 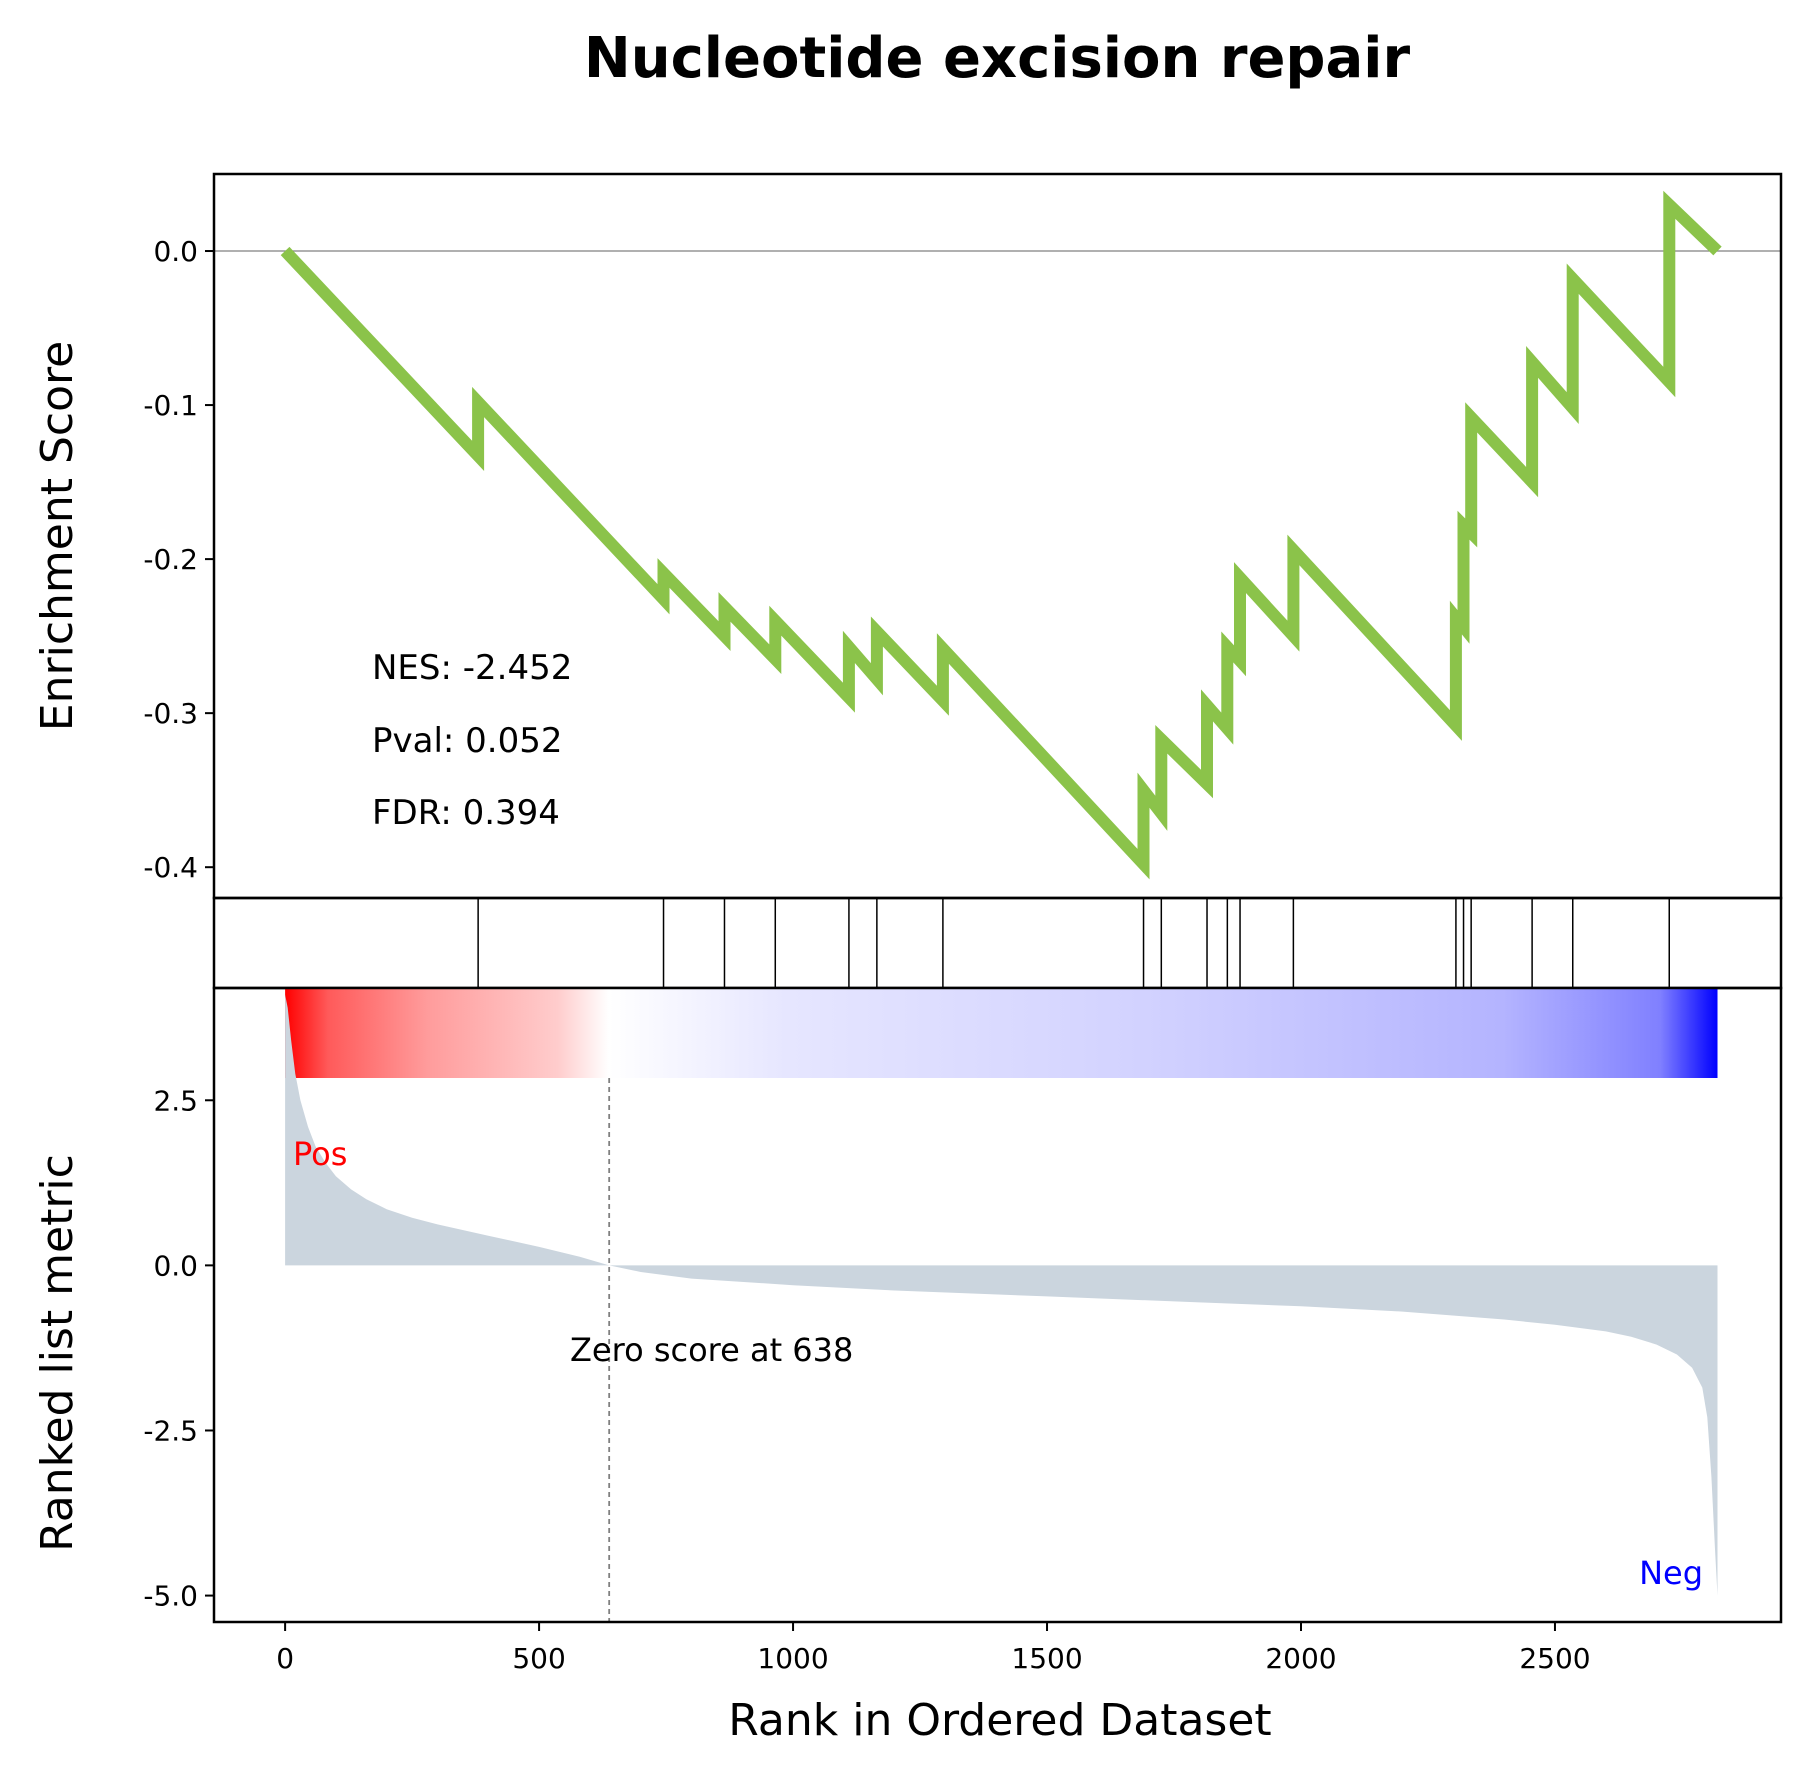 What do you see at coordinates (175, 1100) in the screenshot?
I see `metric-y-tick-label: 2.5` at bounding box center [175, 1100].